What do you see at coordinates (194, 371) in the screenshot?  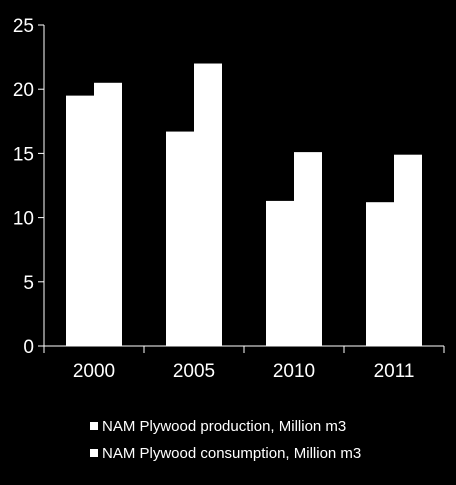 I see `x-tick-label: 2005` at bounding box center [194, 371].